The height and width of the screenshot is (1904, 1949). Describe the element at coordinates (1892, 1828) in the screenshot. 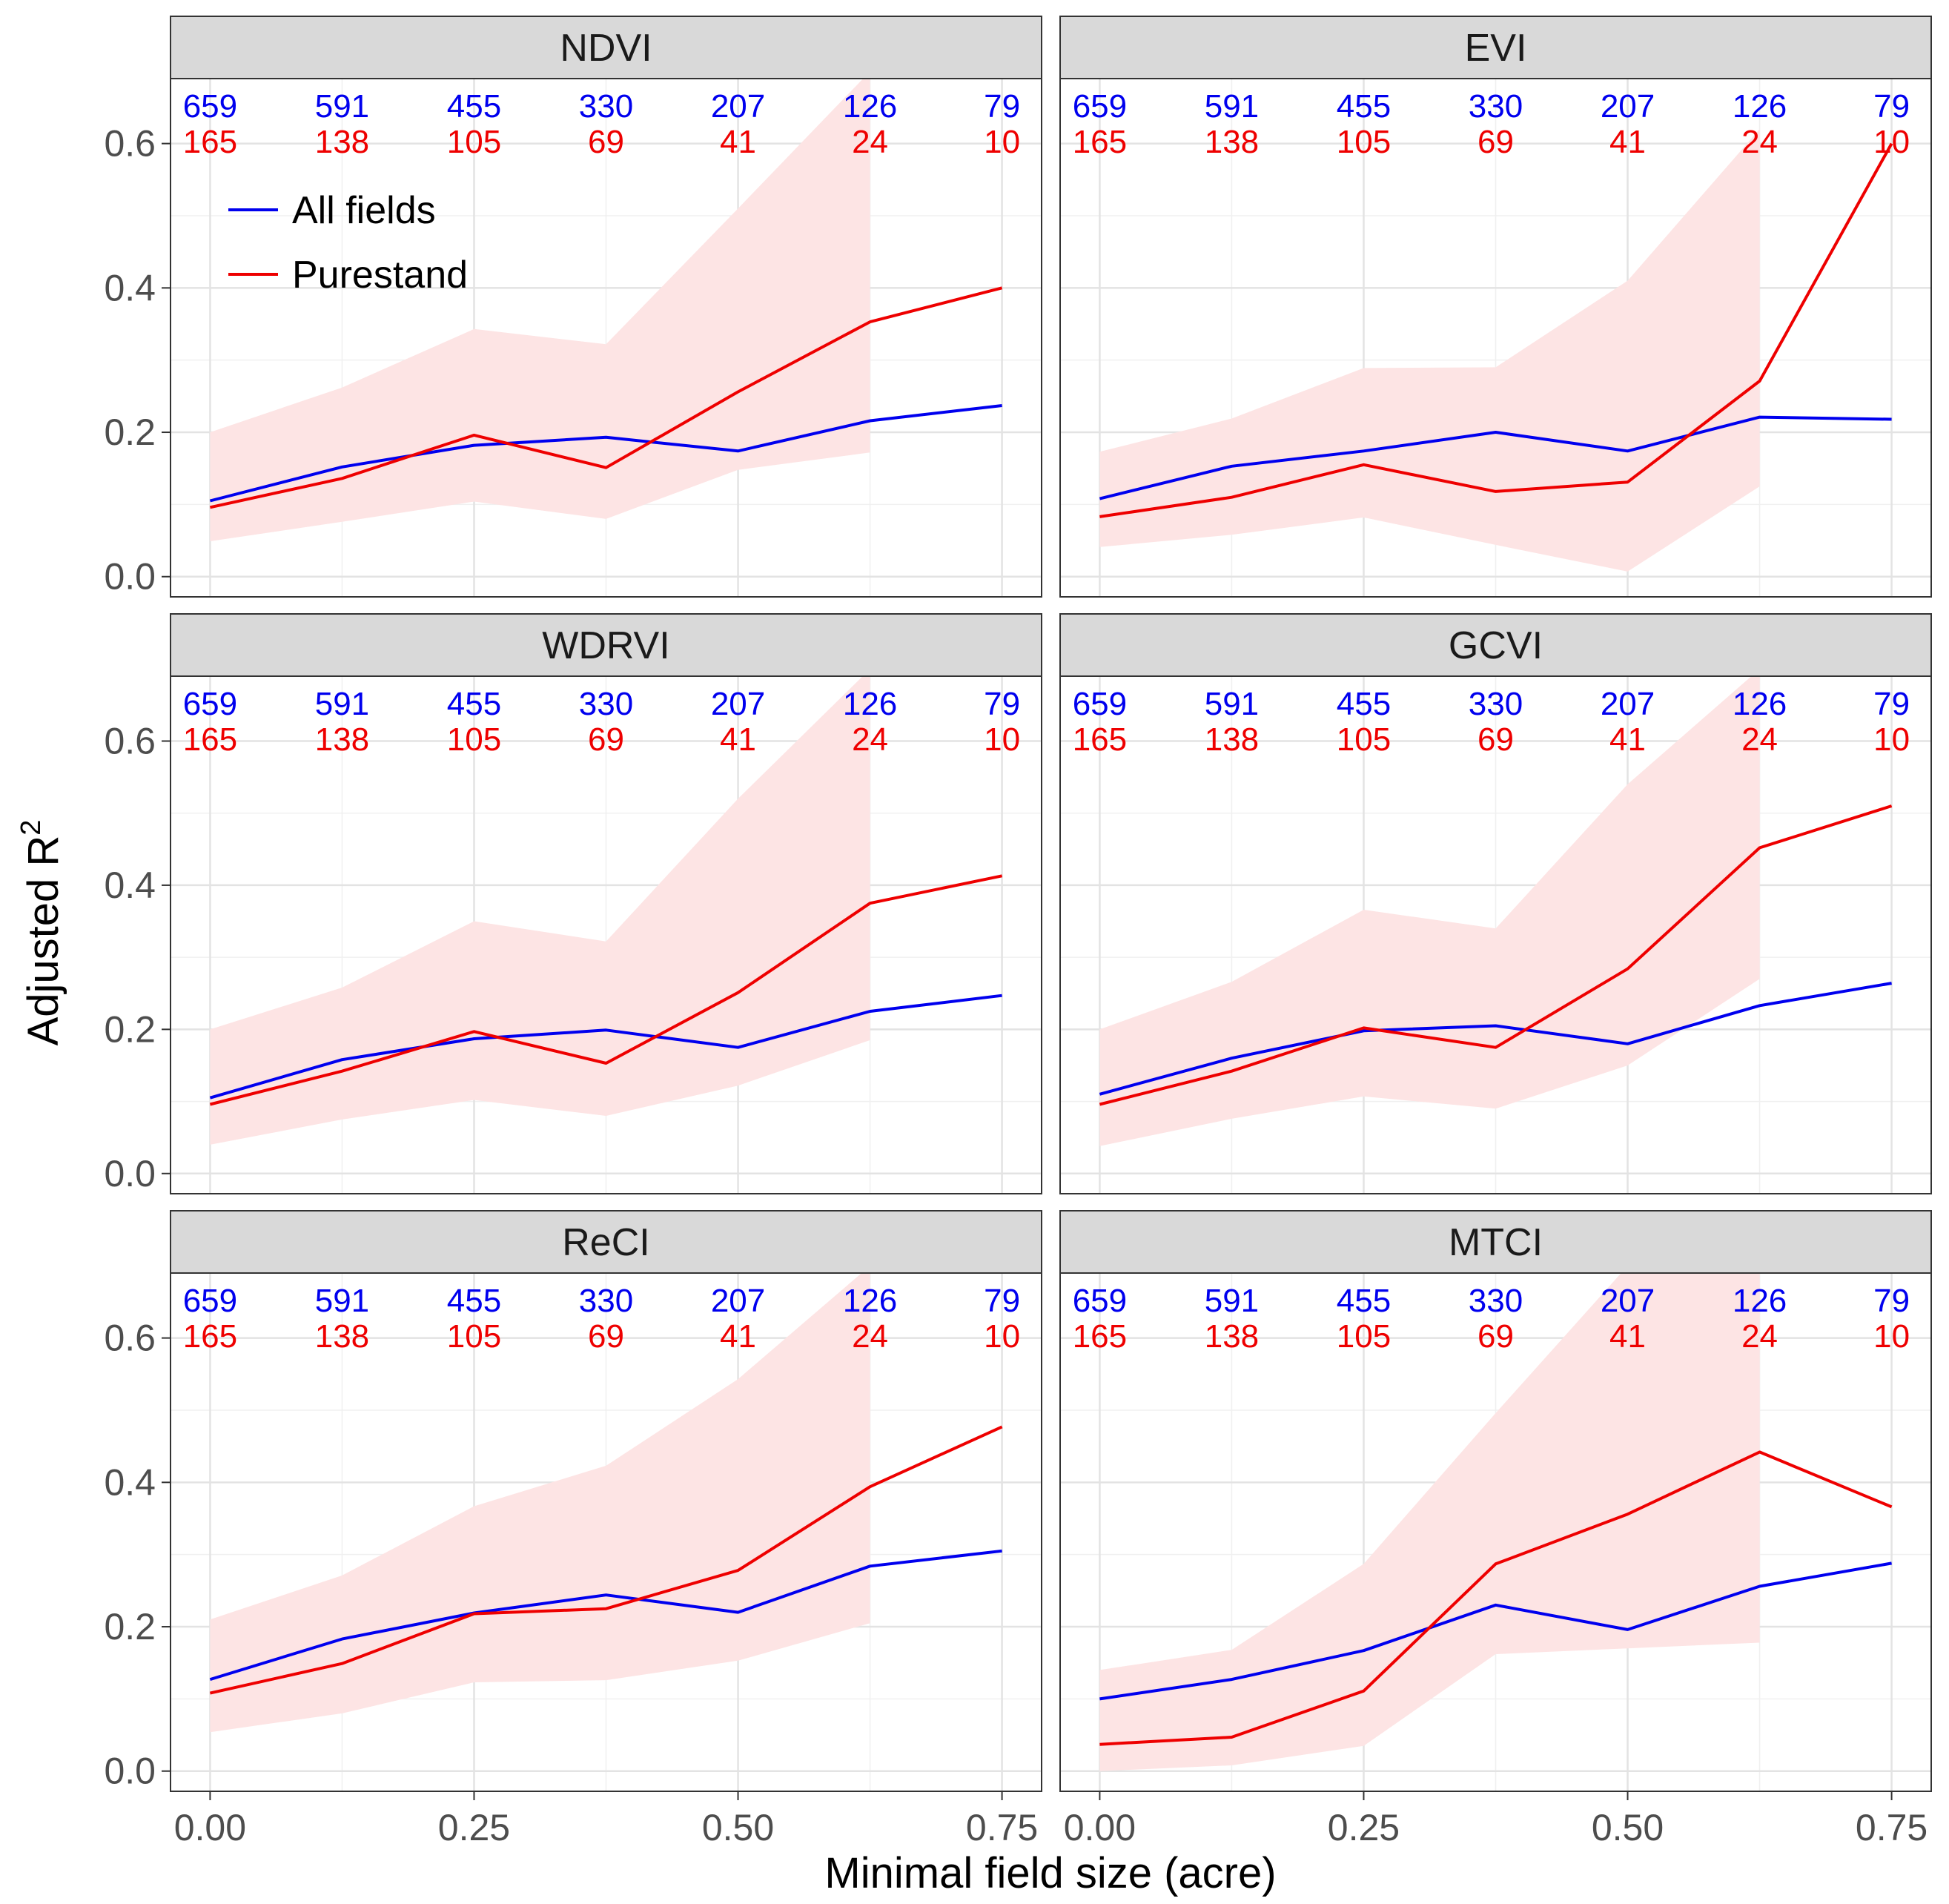

I see `x-tick-label: 0.75` at that location.